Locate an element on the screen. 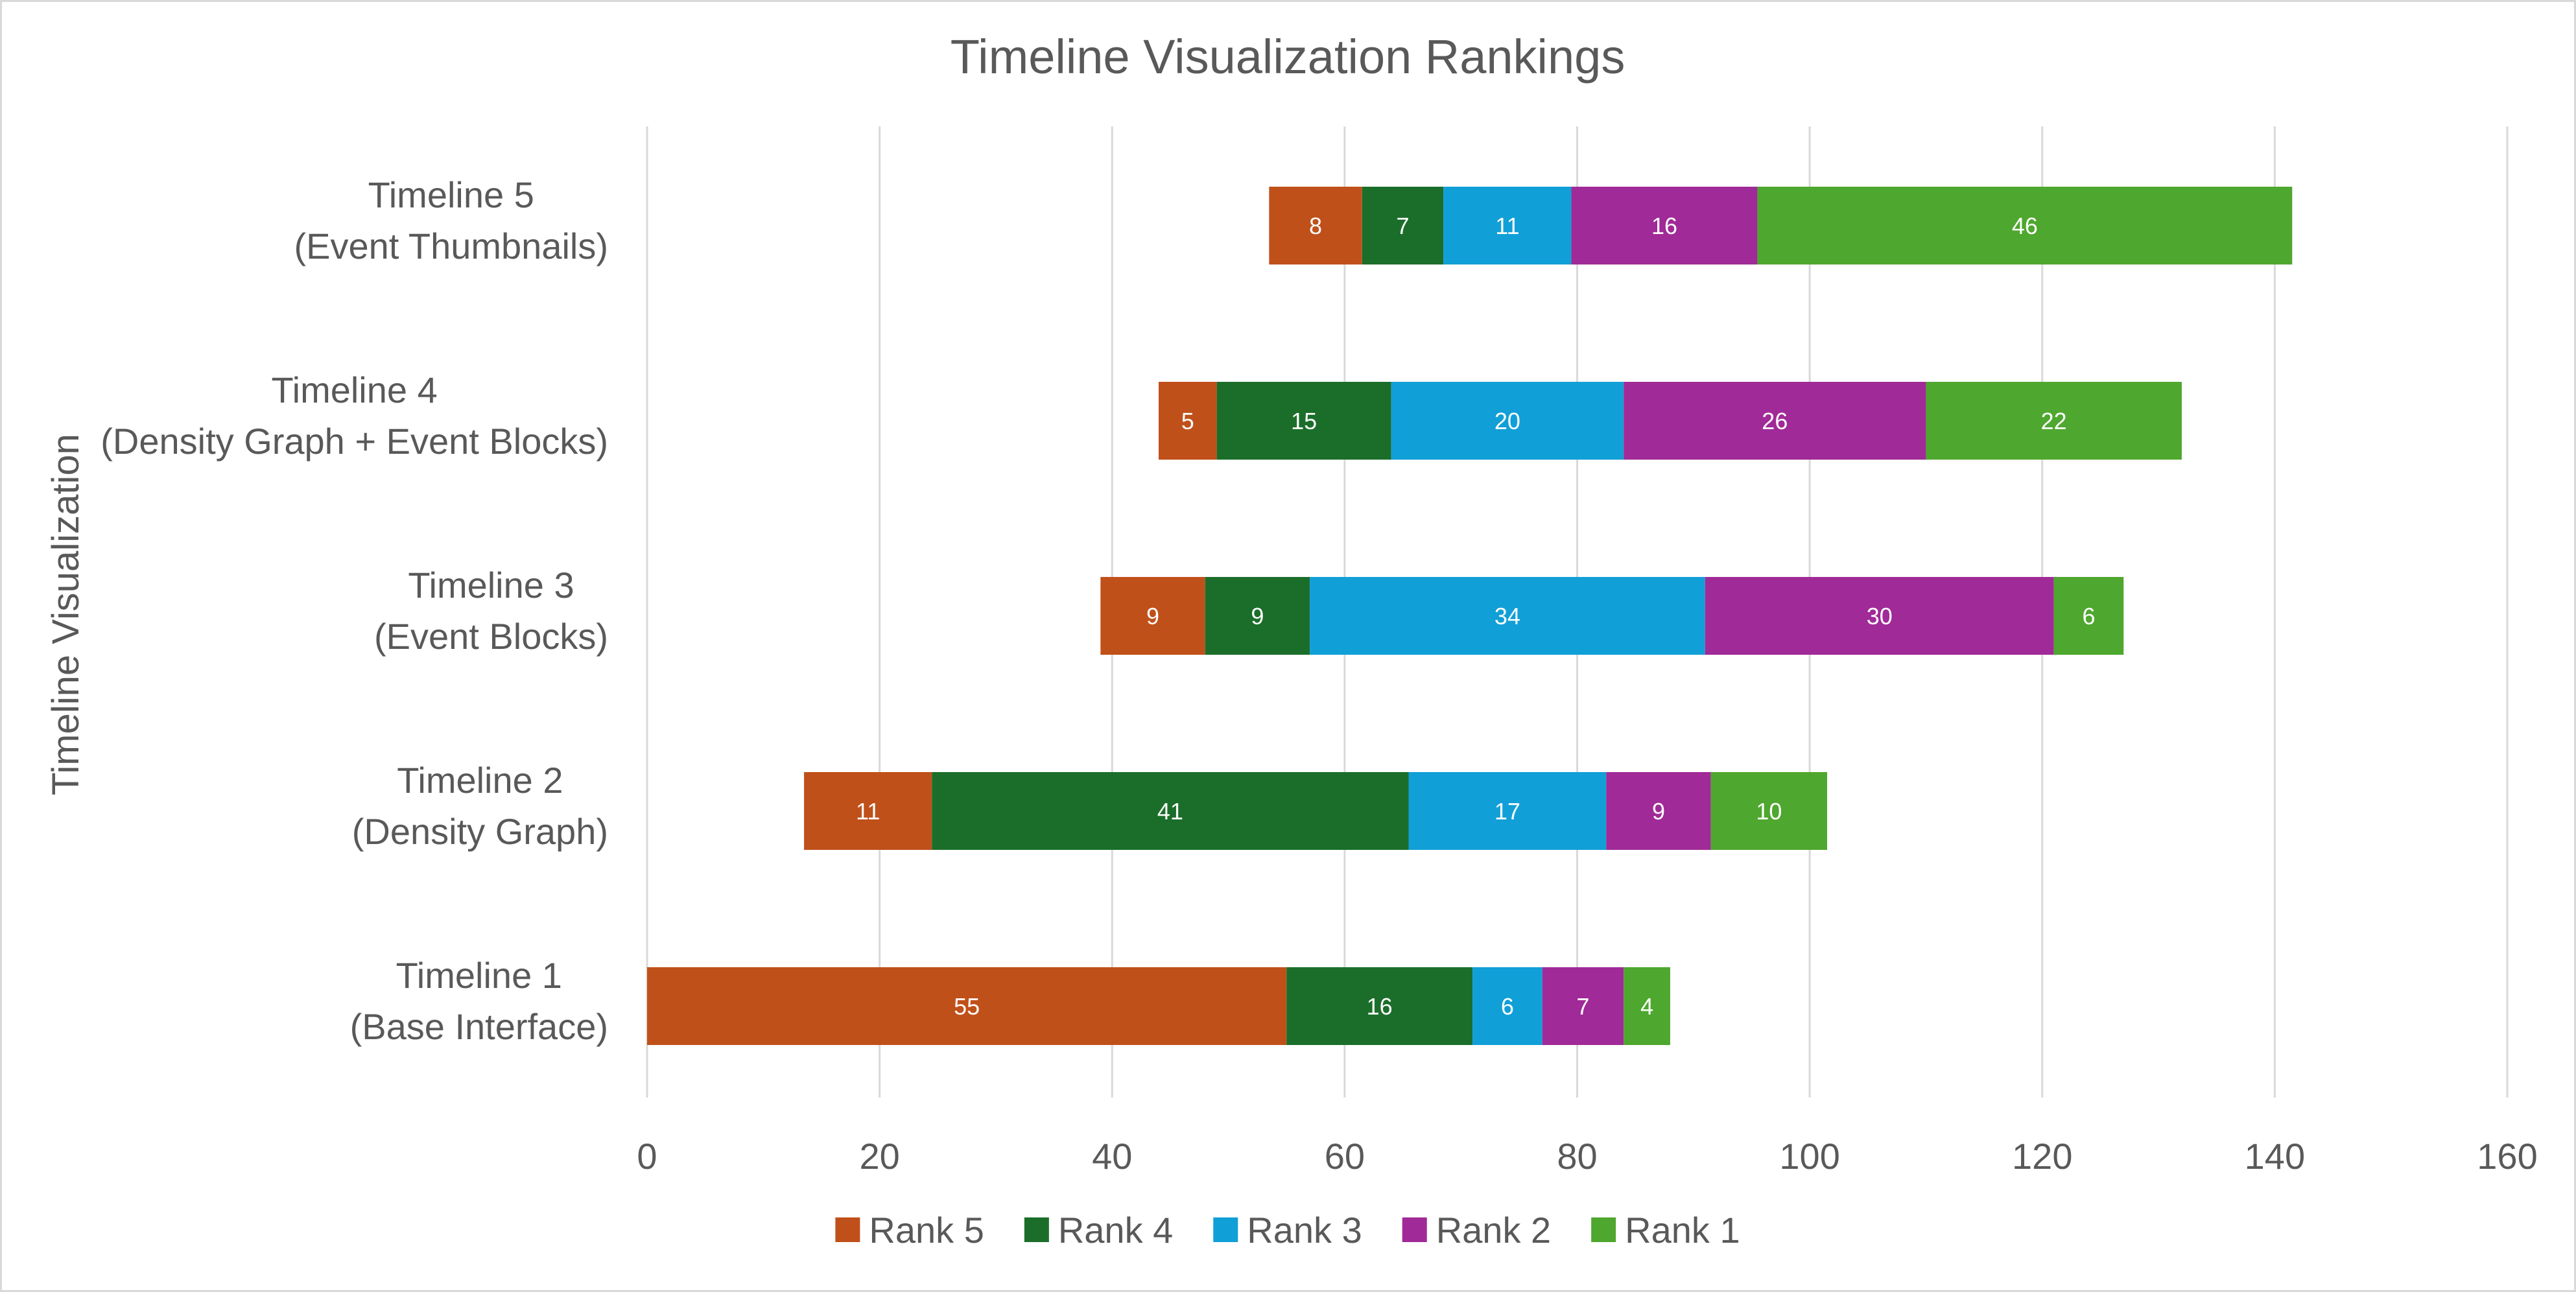 The image size is (2576, 1292). data-label: 8 is located at coordinates (1315, 226).